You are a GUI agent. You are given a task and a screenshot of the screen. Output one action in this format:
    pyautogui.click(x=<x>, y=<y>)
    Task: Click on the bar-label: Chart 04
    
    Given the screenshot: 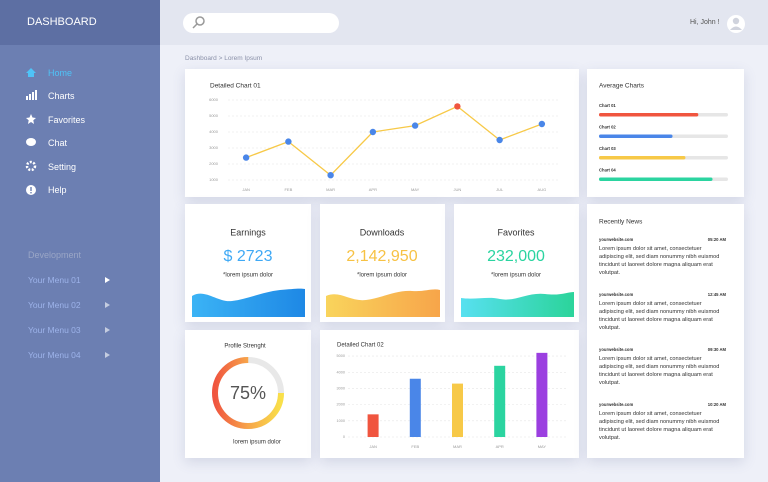 What is the action you would take?
    pyautogui.click(x=607, y=170)
    